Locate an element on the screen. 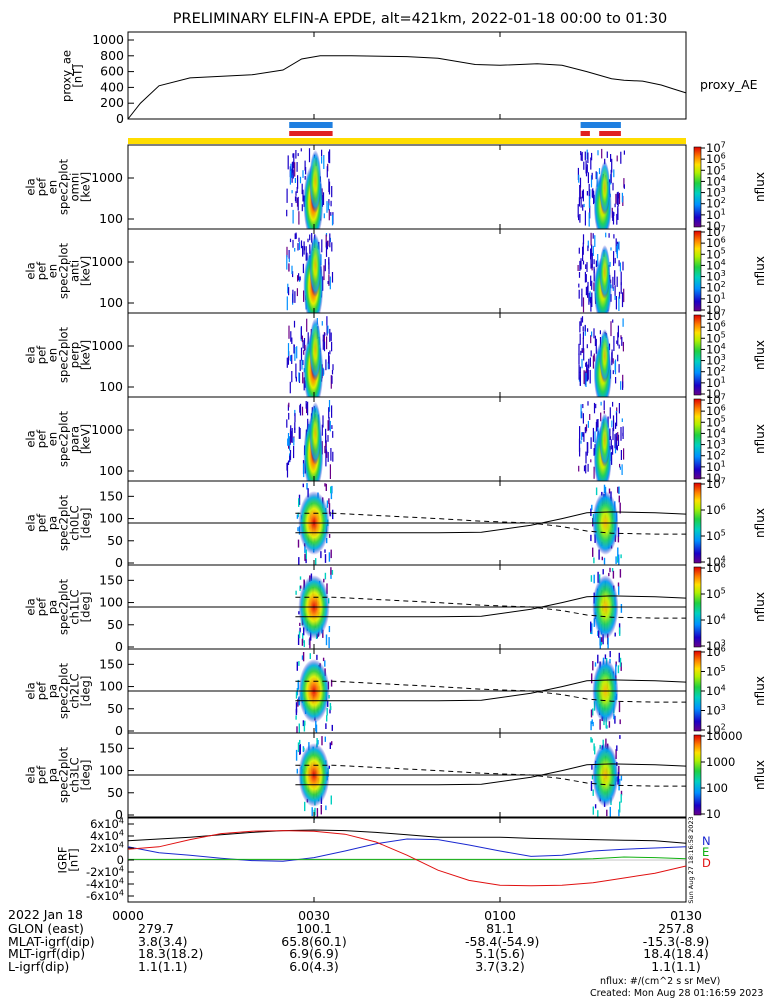  y-tick-label: 800 is located at coordinates (112, 55).